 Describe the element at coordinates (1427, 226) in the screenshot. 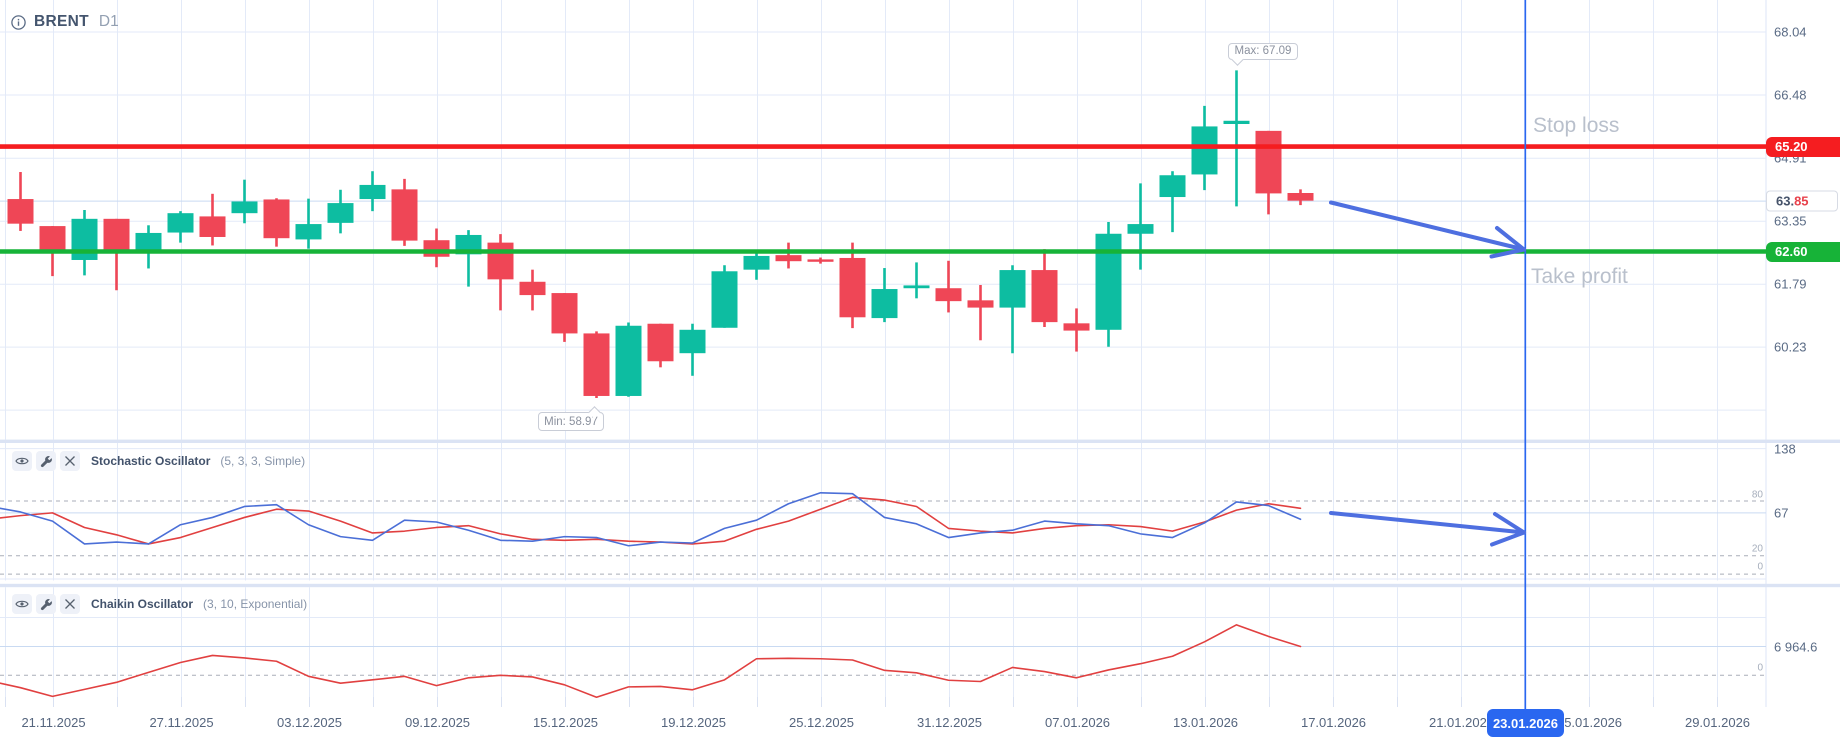

I see `arrow-shaft` at that location.